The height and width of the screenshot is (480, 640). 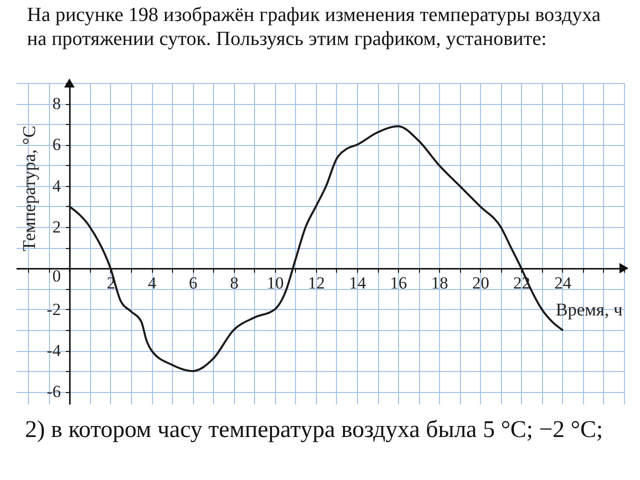 What do you see at coordinates (193, 283) in the screenshot?
I see `x-tick-label: 6` at bounding box center [193, 283].